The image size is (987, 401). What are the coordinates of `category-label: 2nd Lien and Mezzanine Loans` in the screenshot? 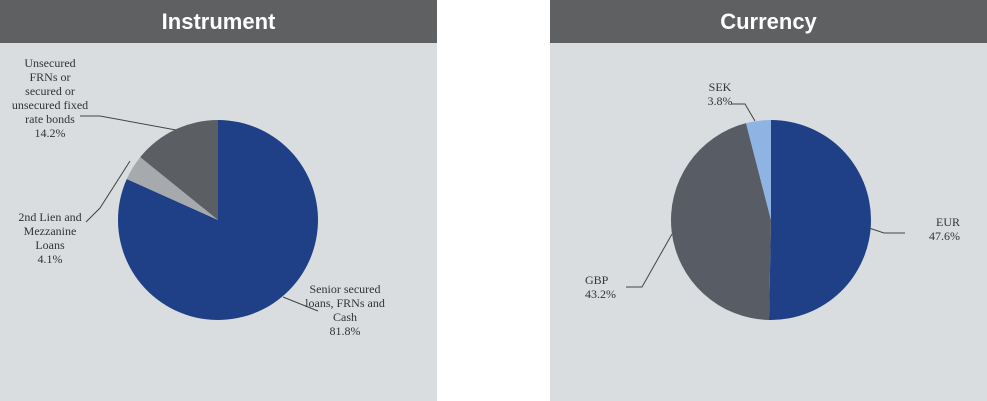 It's located at (50, 231).